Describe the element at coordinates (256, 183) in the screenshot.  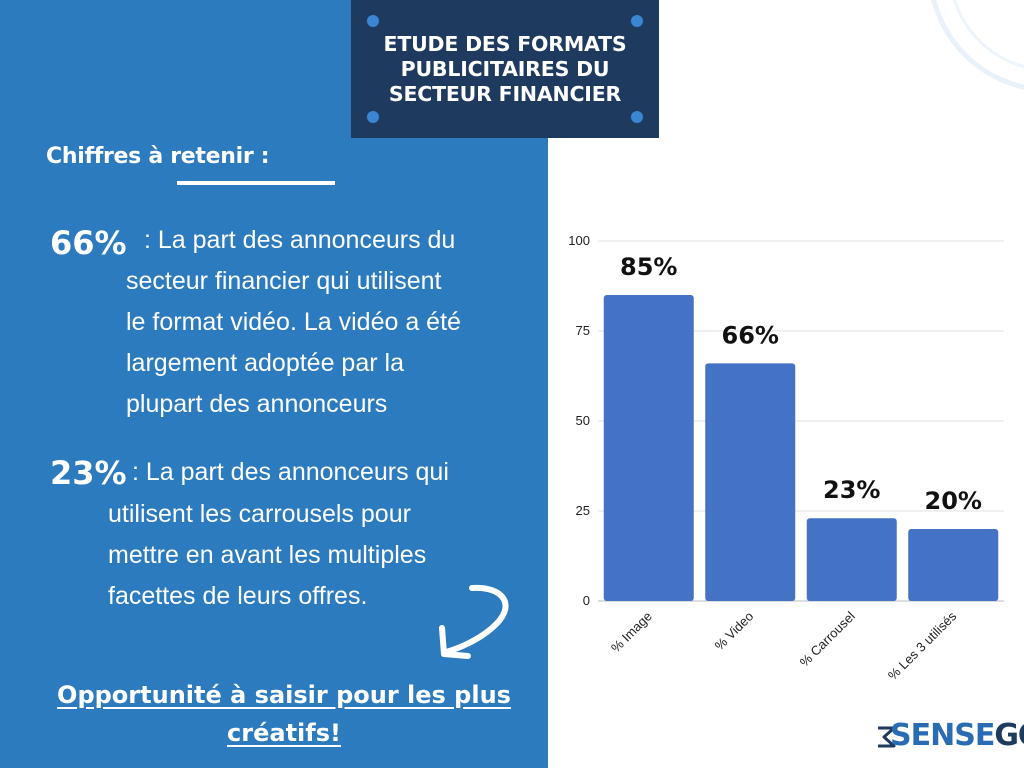
I see `heading-underline` at that location.